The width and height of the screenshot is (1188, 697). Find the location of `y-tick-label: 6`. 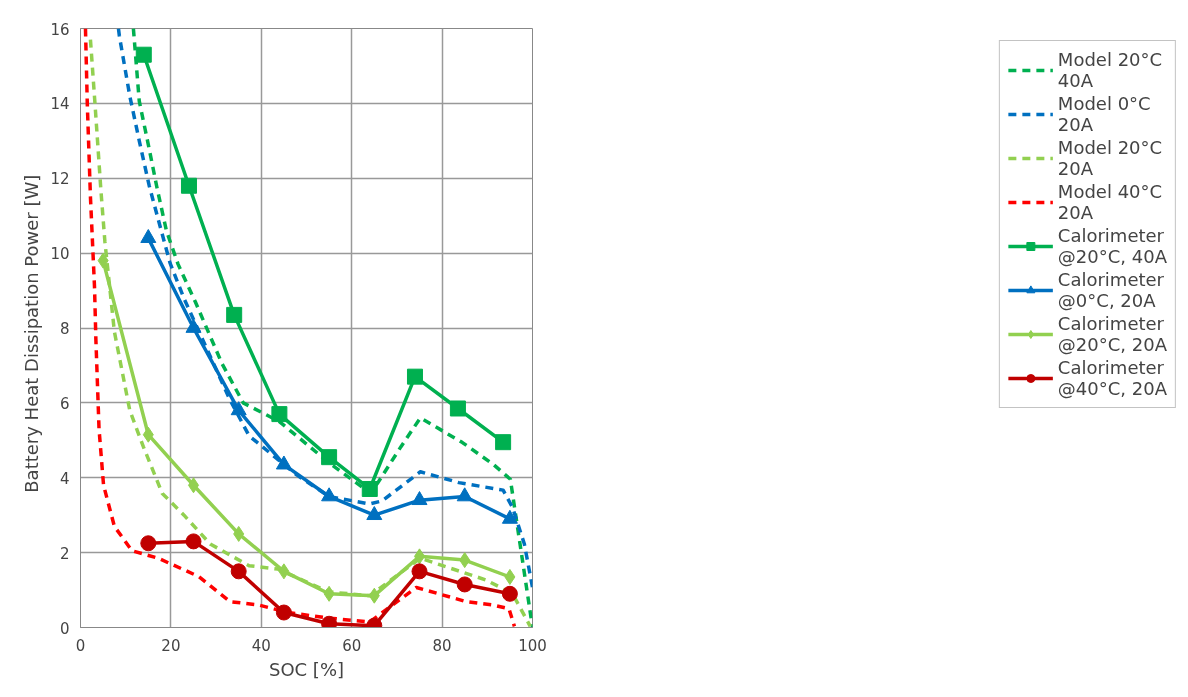

y-tick-label: 6 is located at coordinates (64, 403).